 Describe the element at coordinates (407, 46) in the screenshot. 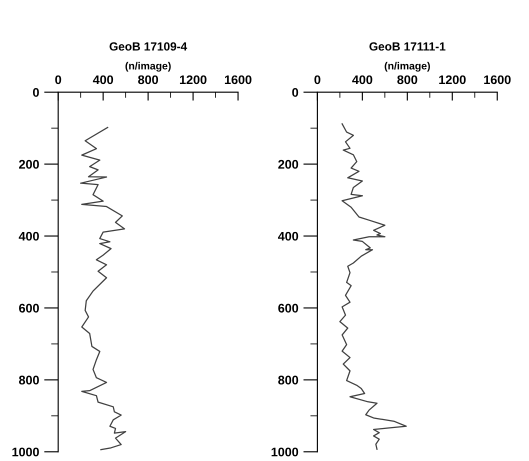

I see `chart-title: GeoB 17111-1` at that location.